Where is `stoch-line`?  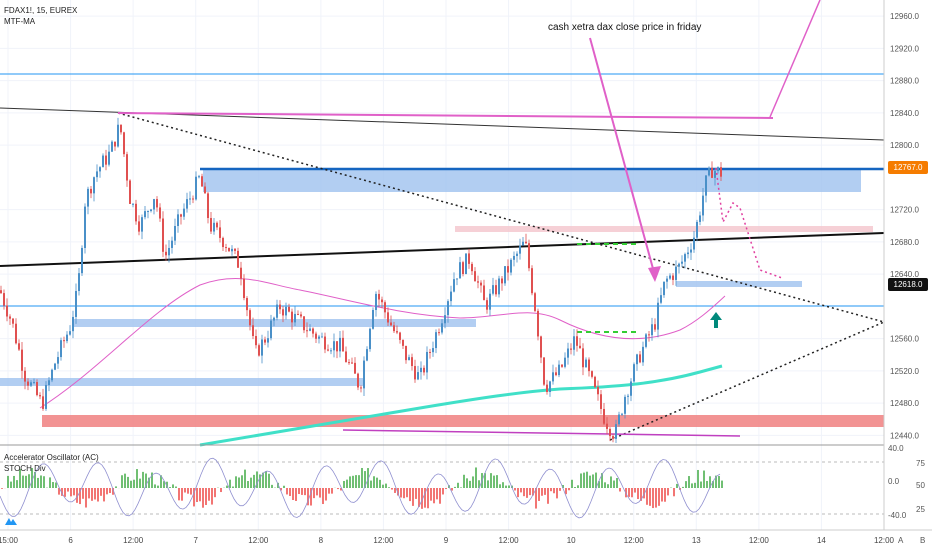 stoch-line is located at coordinates (360, 488).